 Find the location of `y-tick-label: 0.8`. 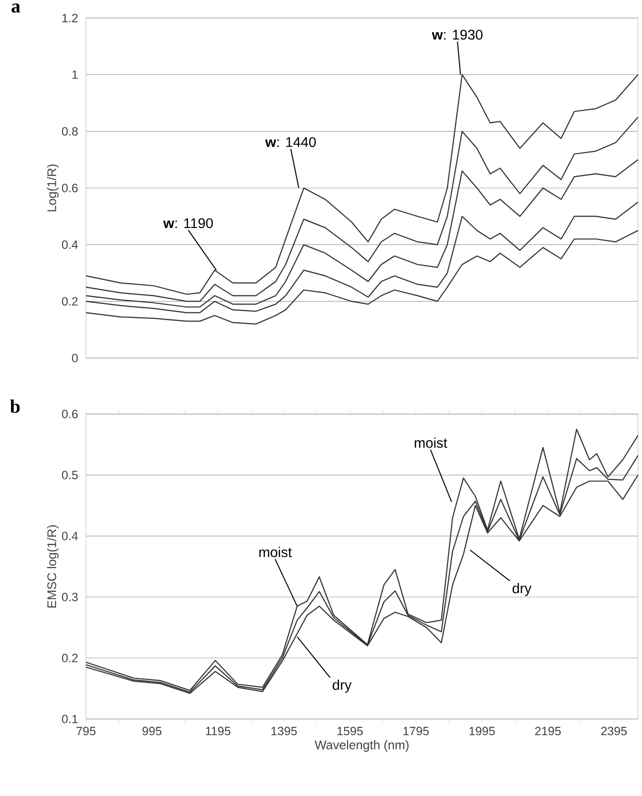

y-tick-label: 0.8 is located at coordinates (70, 131).